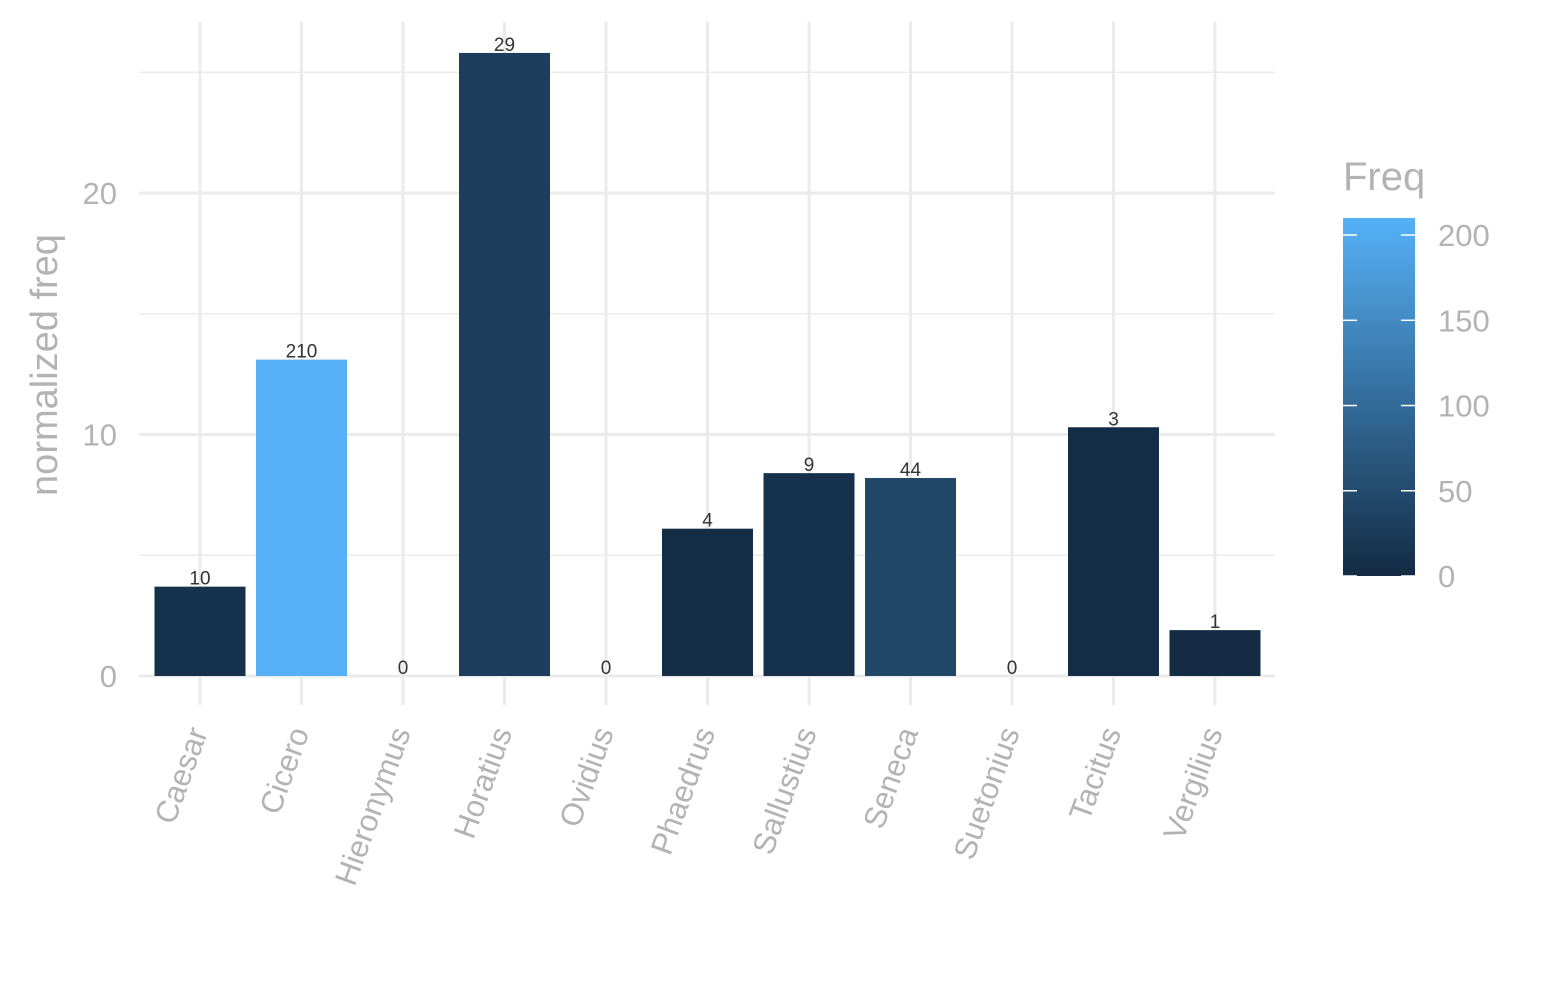 Image resolution: width=1545 pixels, height=1000 pixels. I want to click on y-tick-label: 10, so click(100, 435).